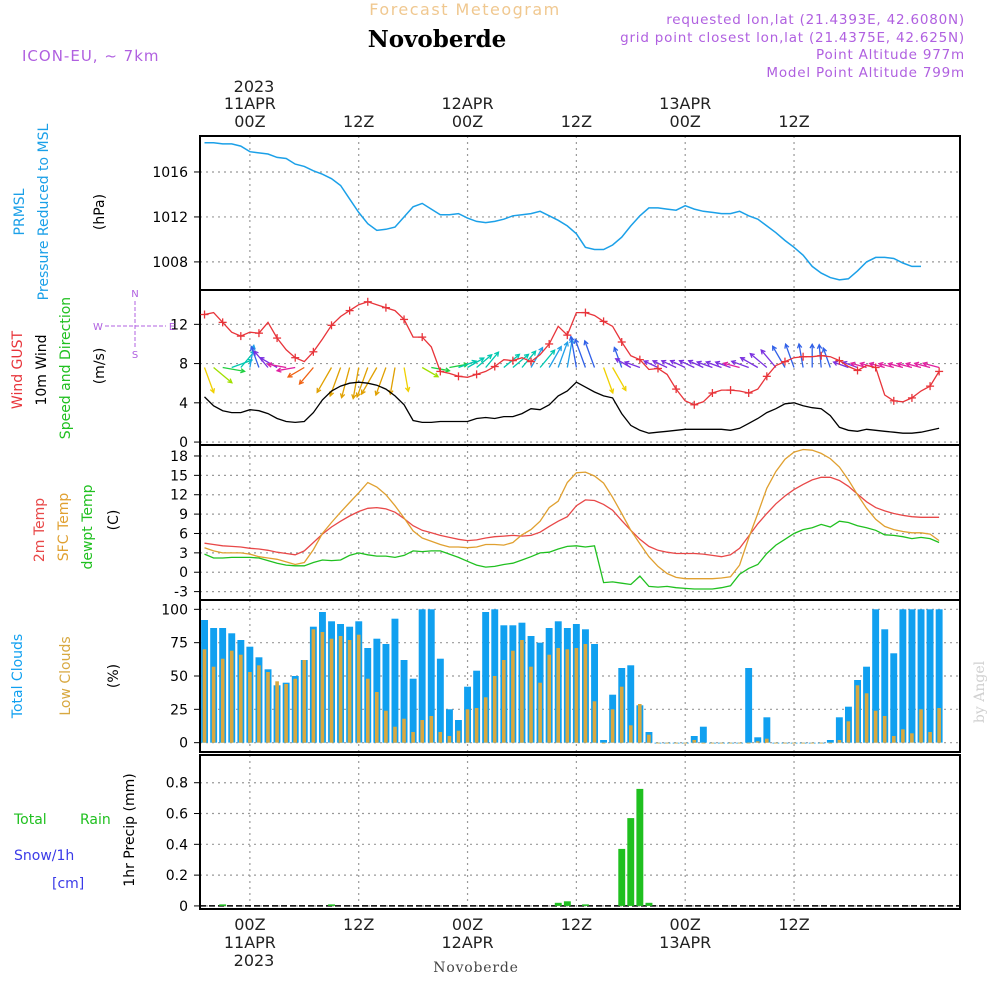 The image size is (1000, 1000). Describe the element at coordinates (177, 815) in the screenshot. I see `precip-ytick-label: 0.6` at that location.